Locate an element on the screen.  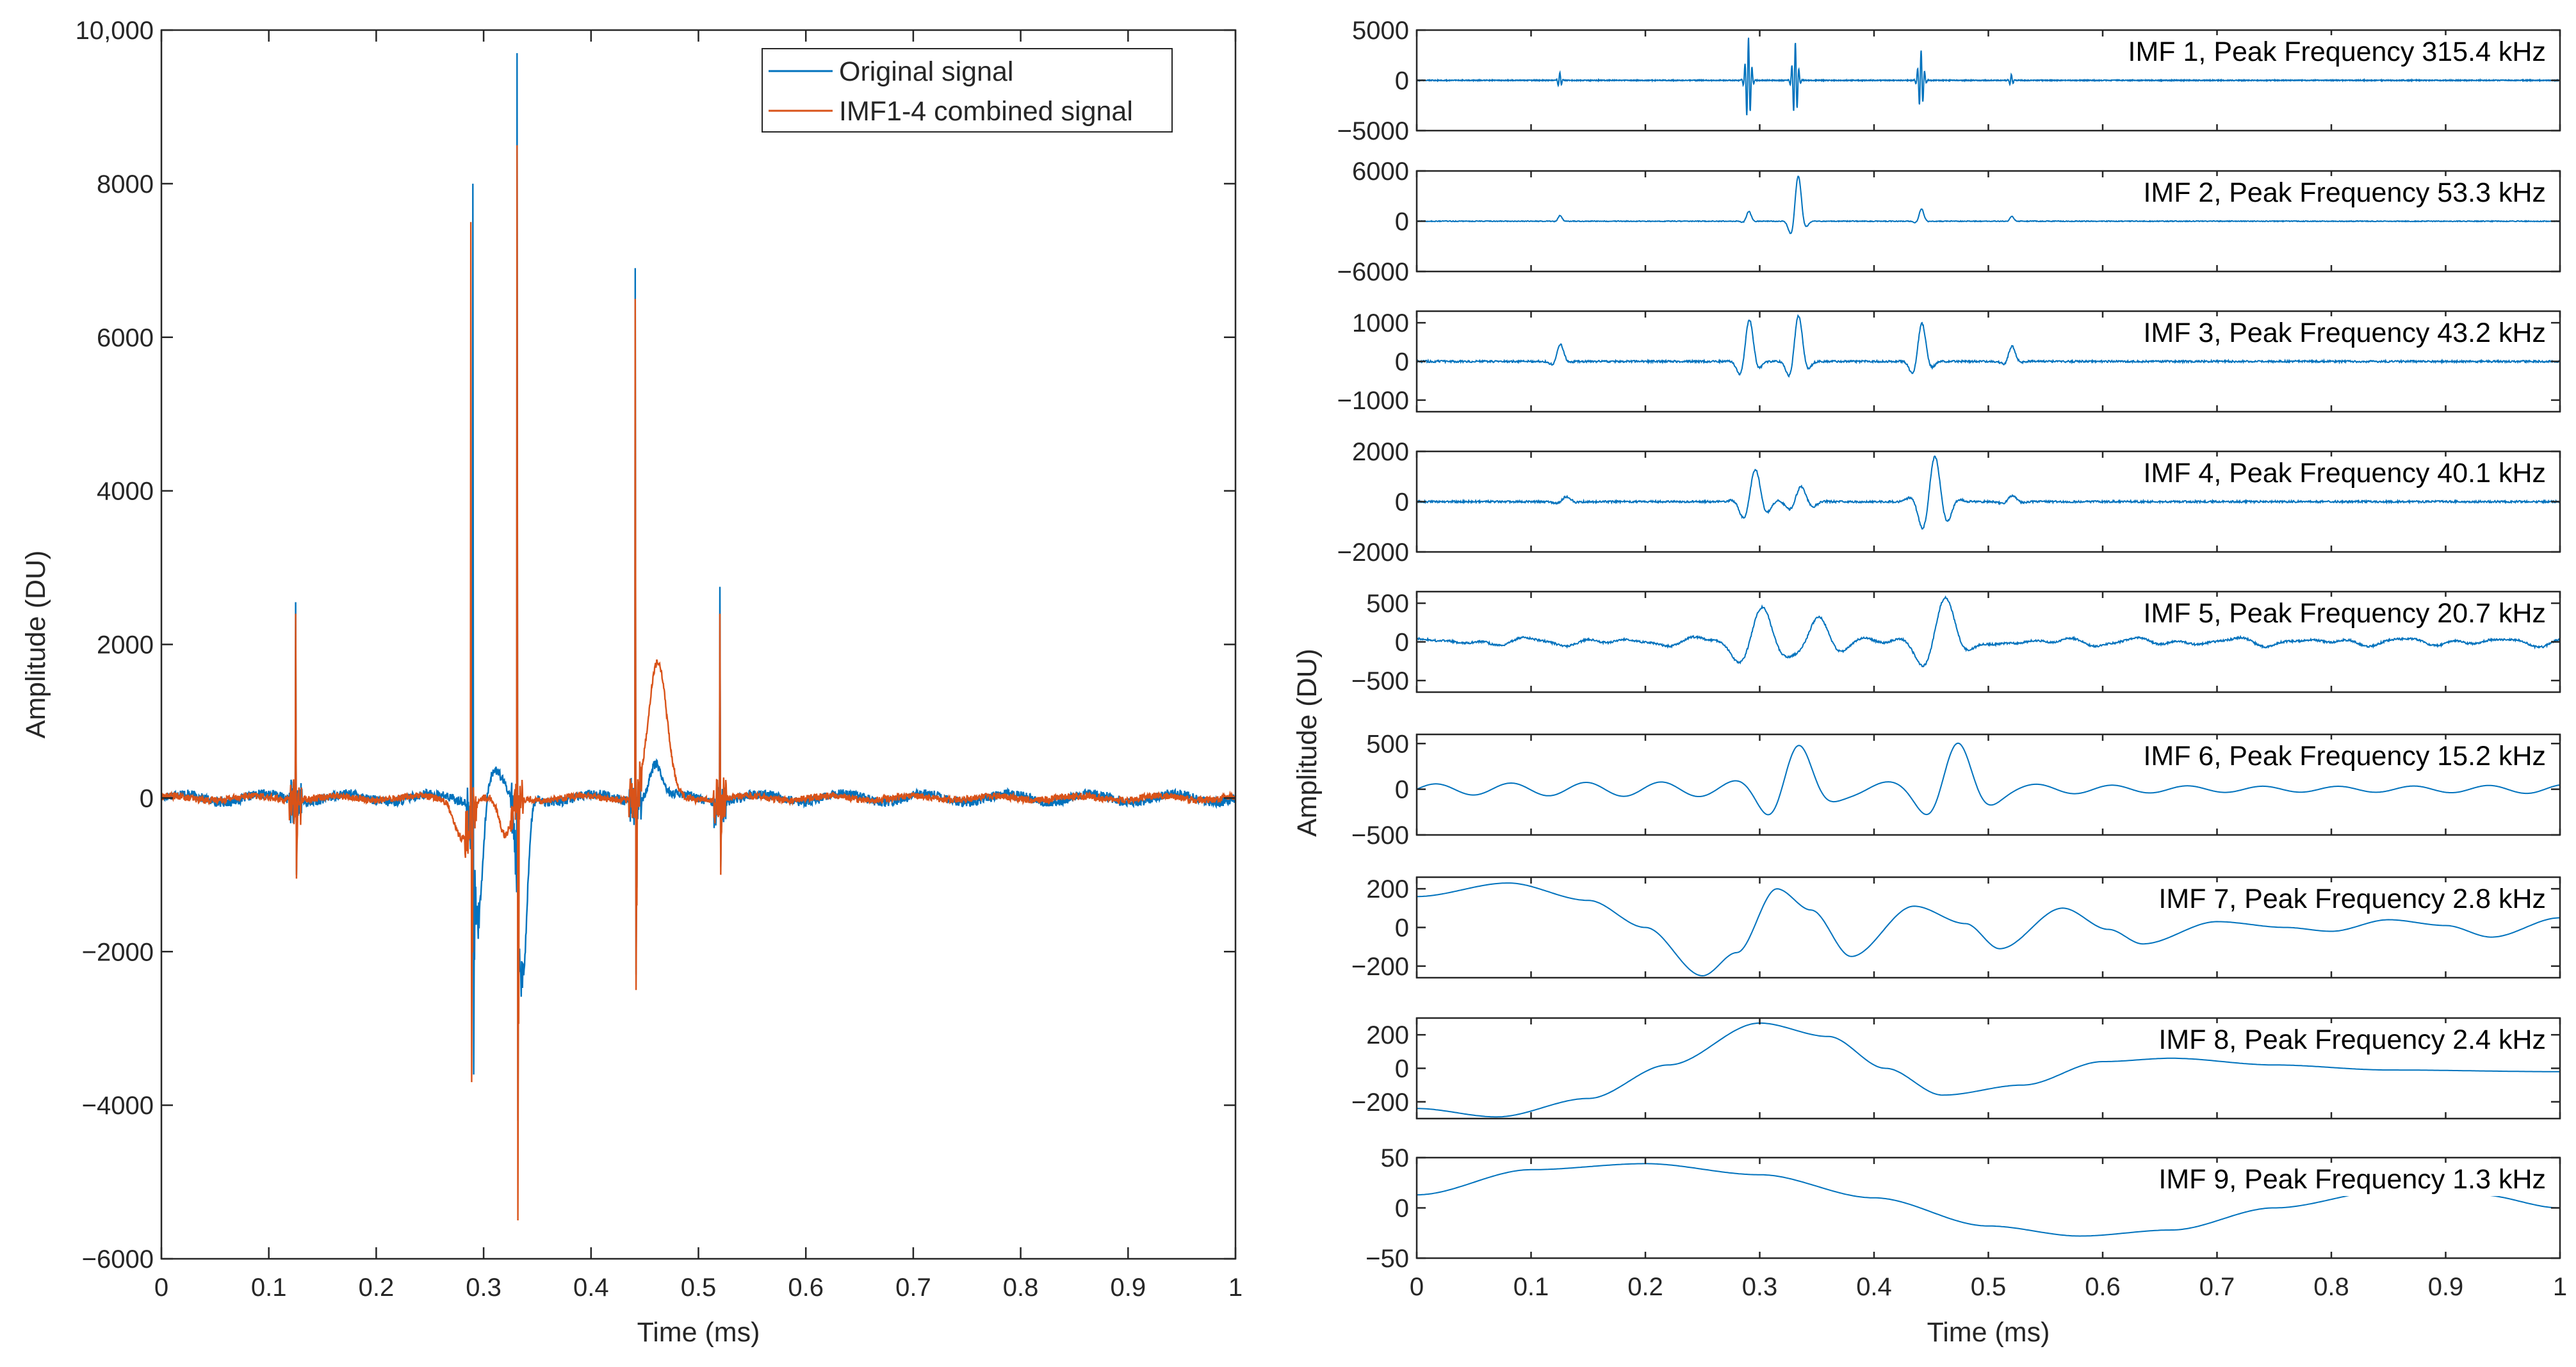
imf-2-title-bg is located at coordinates (2344, 192).